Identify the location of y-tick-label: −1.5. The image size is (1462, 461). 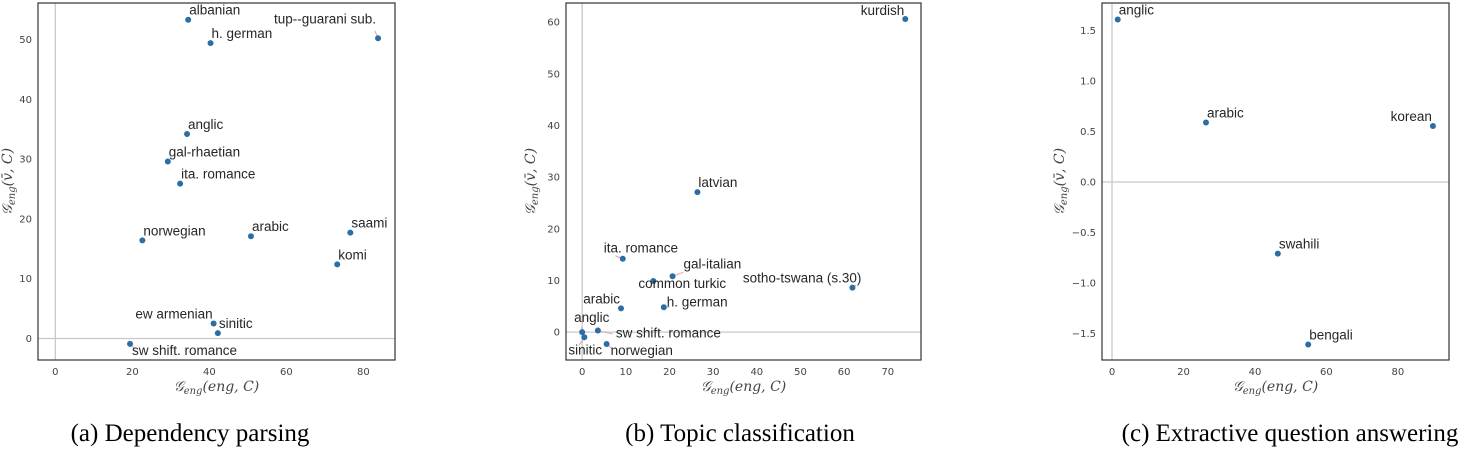
(1084, 334).